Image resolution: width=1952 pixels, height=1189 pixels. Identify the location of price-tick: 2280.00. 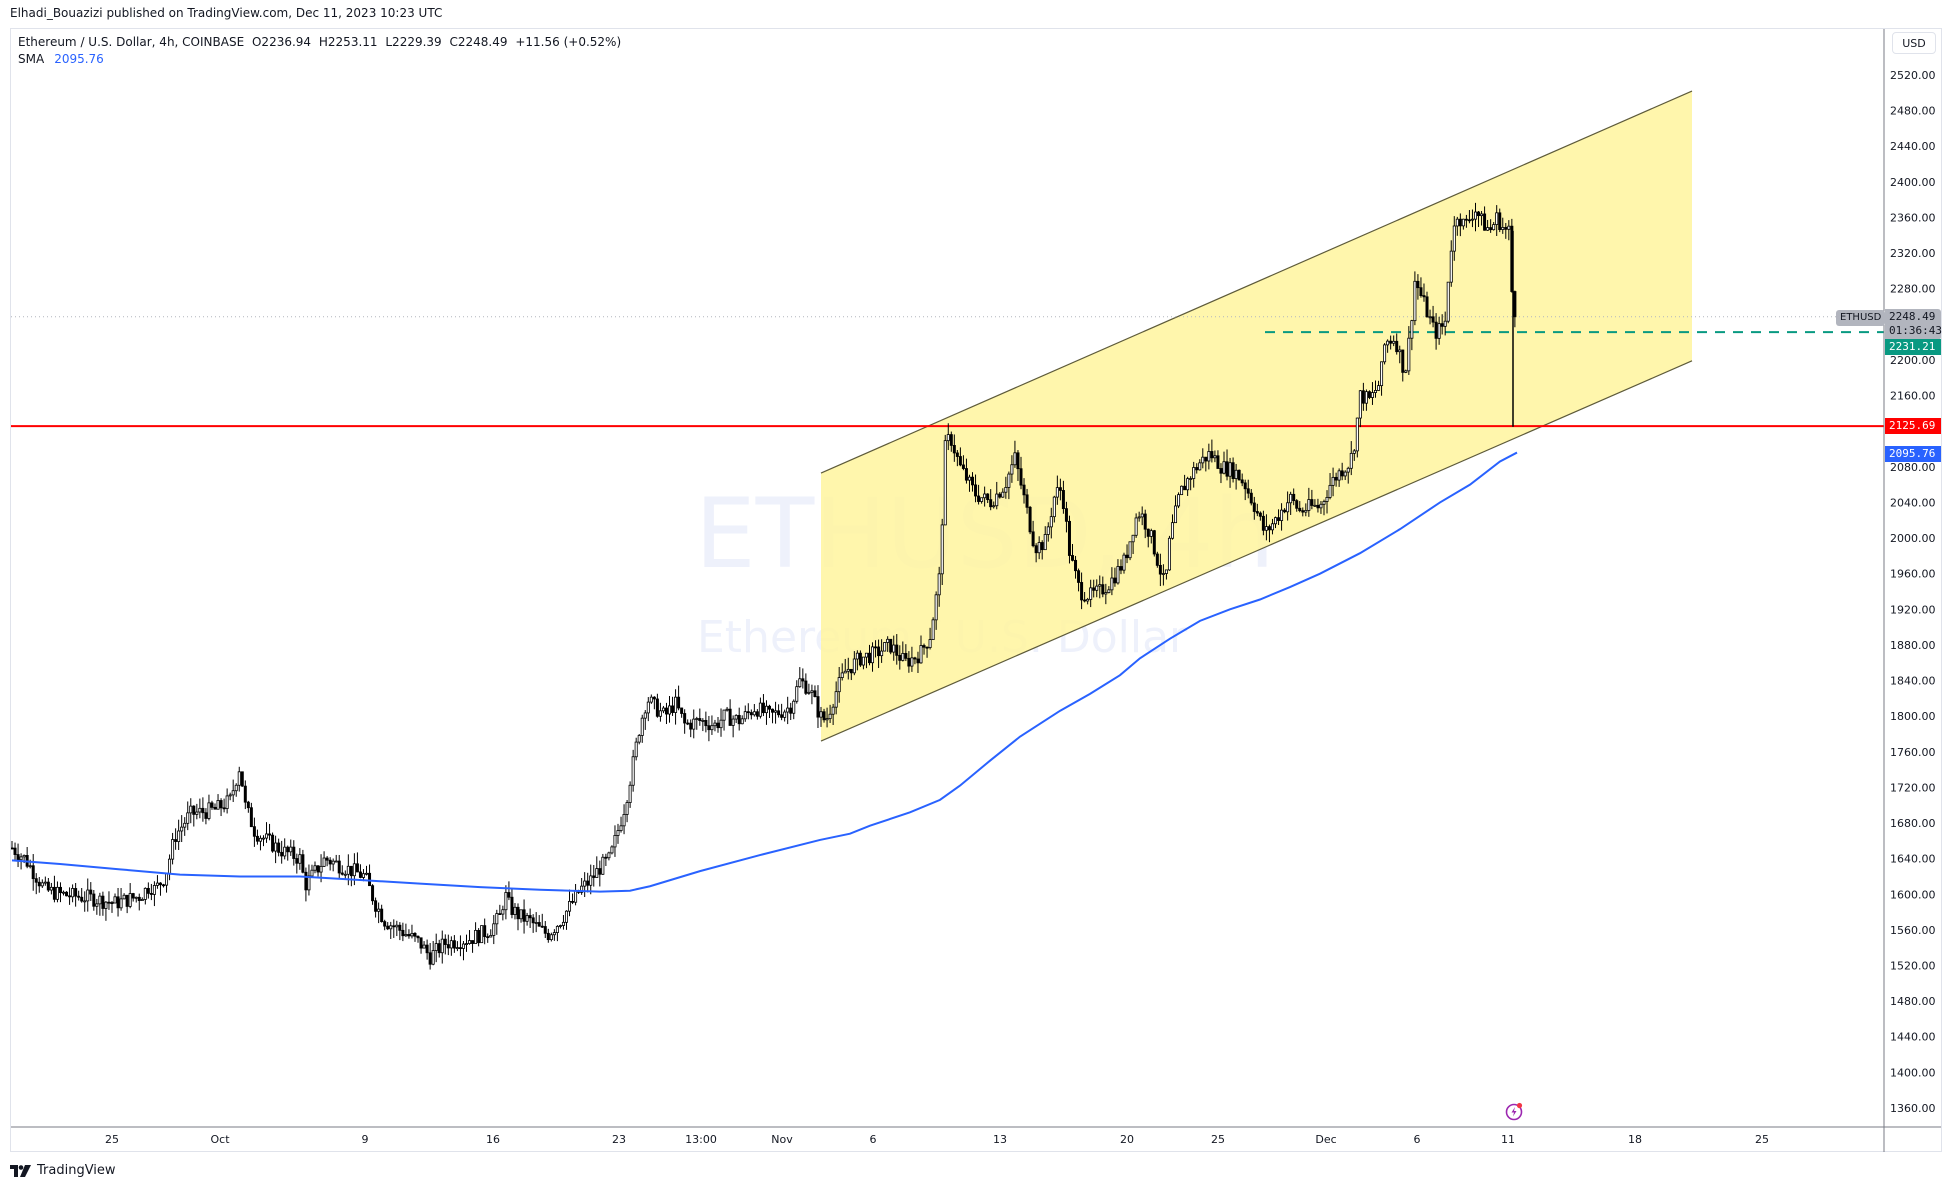
(1913, 289).